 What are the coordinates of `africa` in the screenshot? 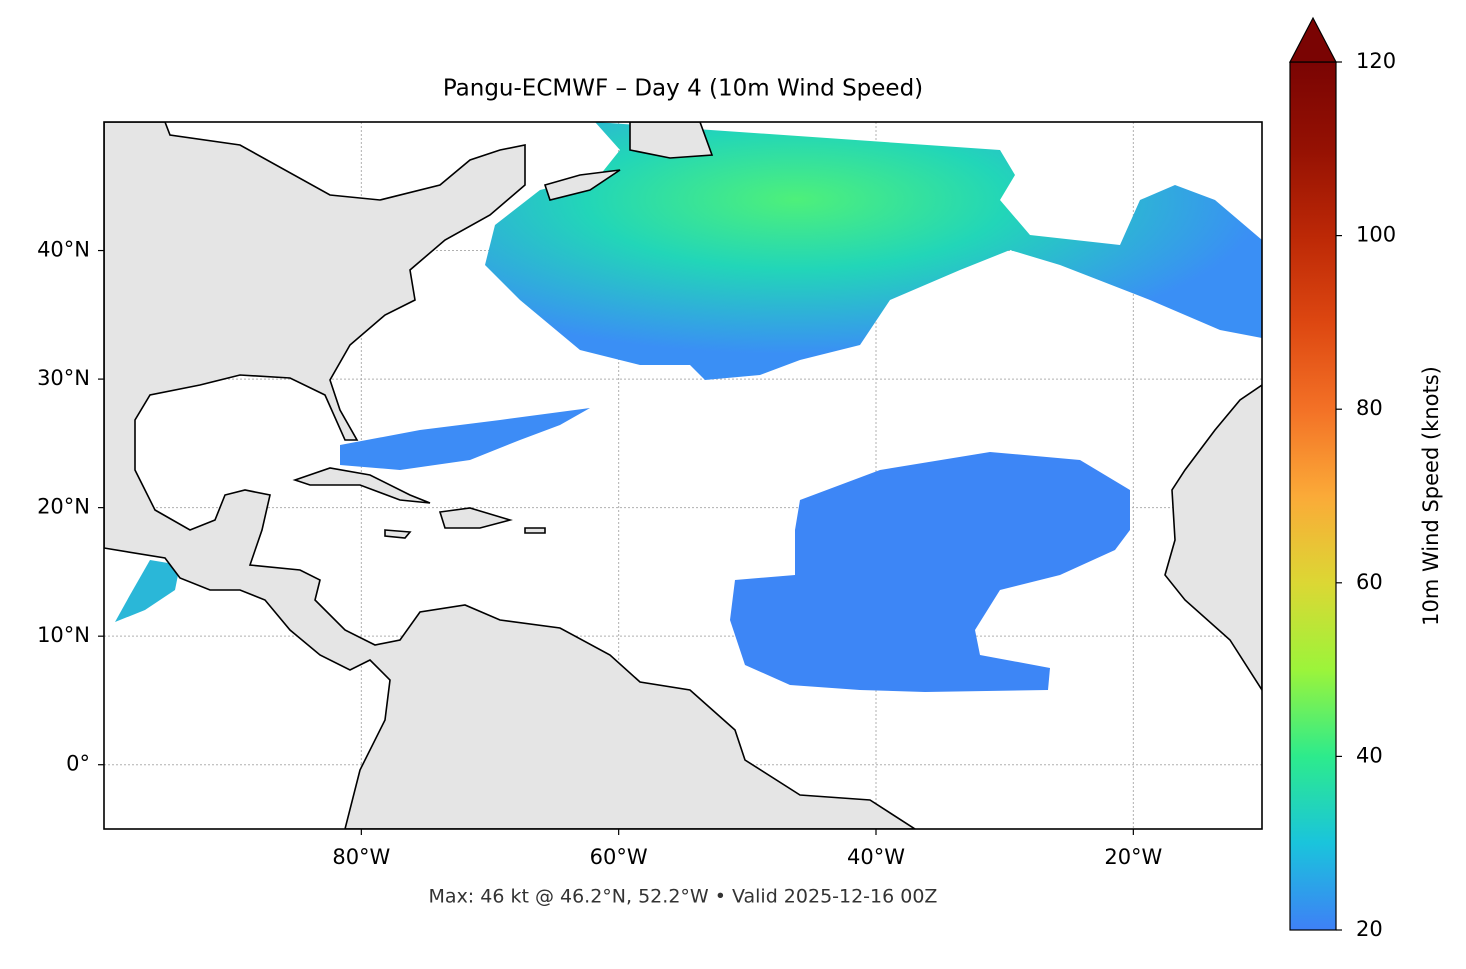 It's located at (1213, 538).